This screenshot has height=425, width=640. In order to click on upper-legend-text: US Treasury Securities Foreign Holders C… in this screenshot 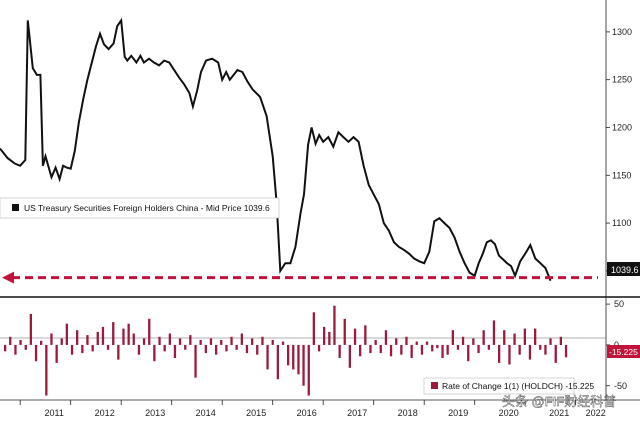, I will do `click(147, 208)`.